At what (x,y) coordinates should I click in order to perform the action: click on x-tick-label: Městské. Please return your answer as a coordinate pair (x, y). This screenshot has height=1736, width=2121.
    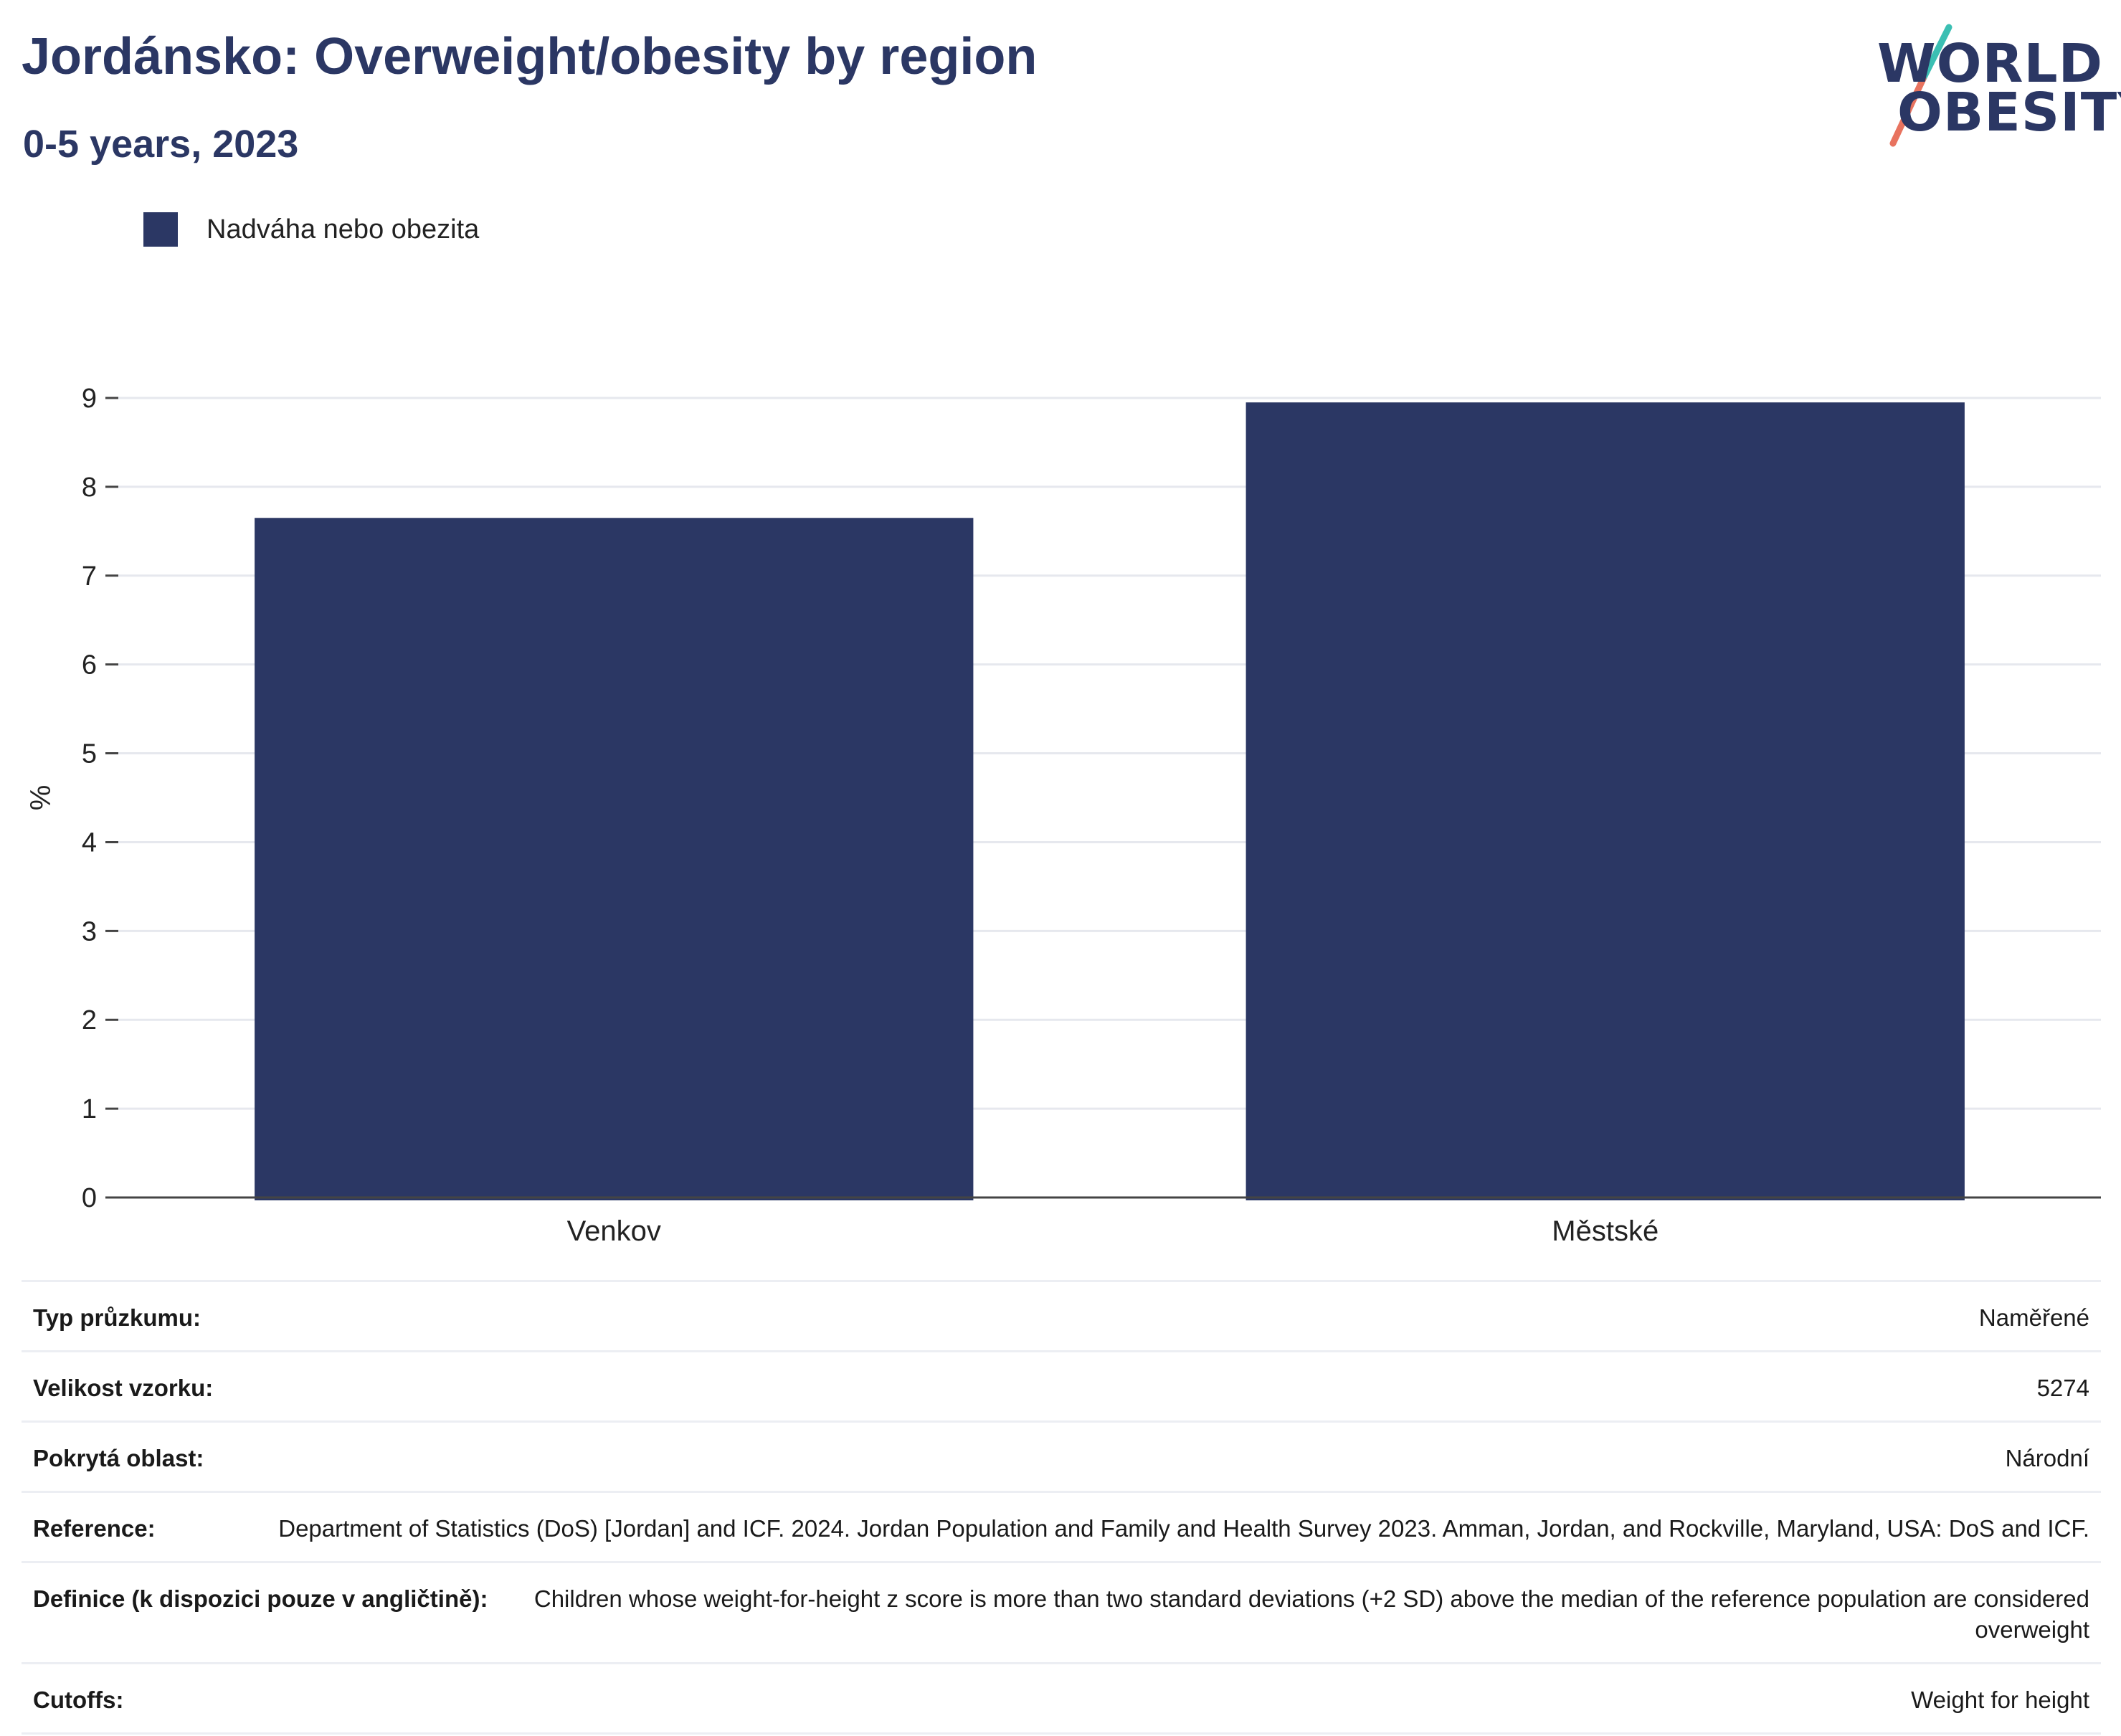
    Looking at the image, I should click on (1605, 1231).